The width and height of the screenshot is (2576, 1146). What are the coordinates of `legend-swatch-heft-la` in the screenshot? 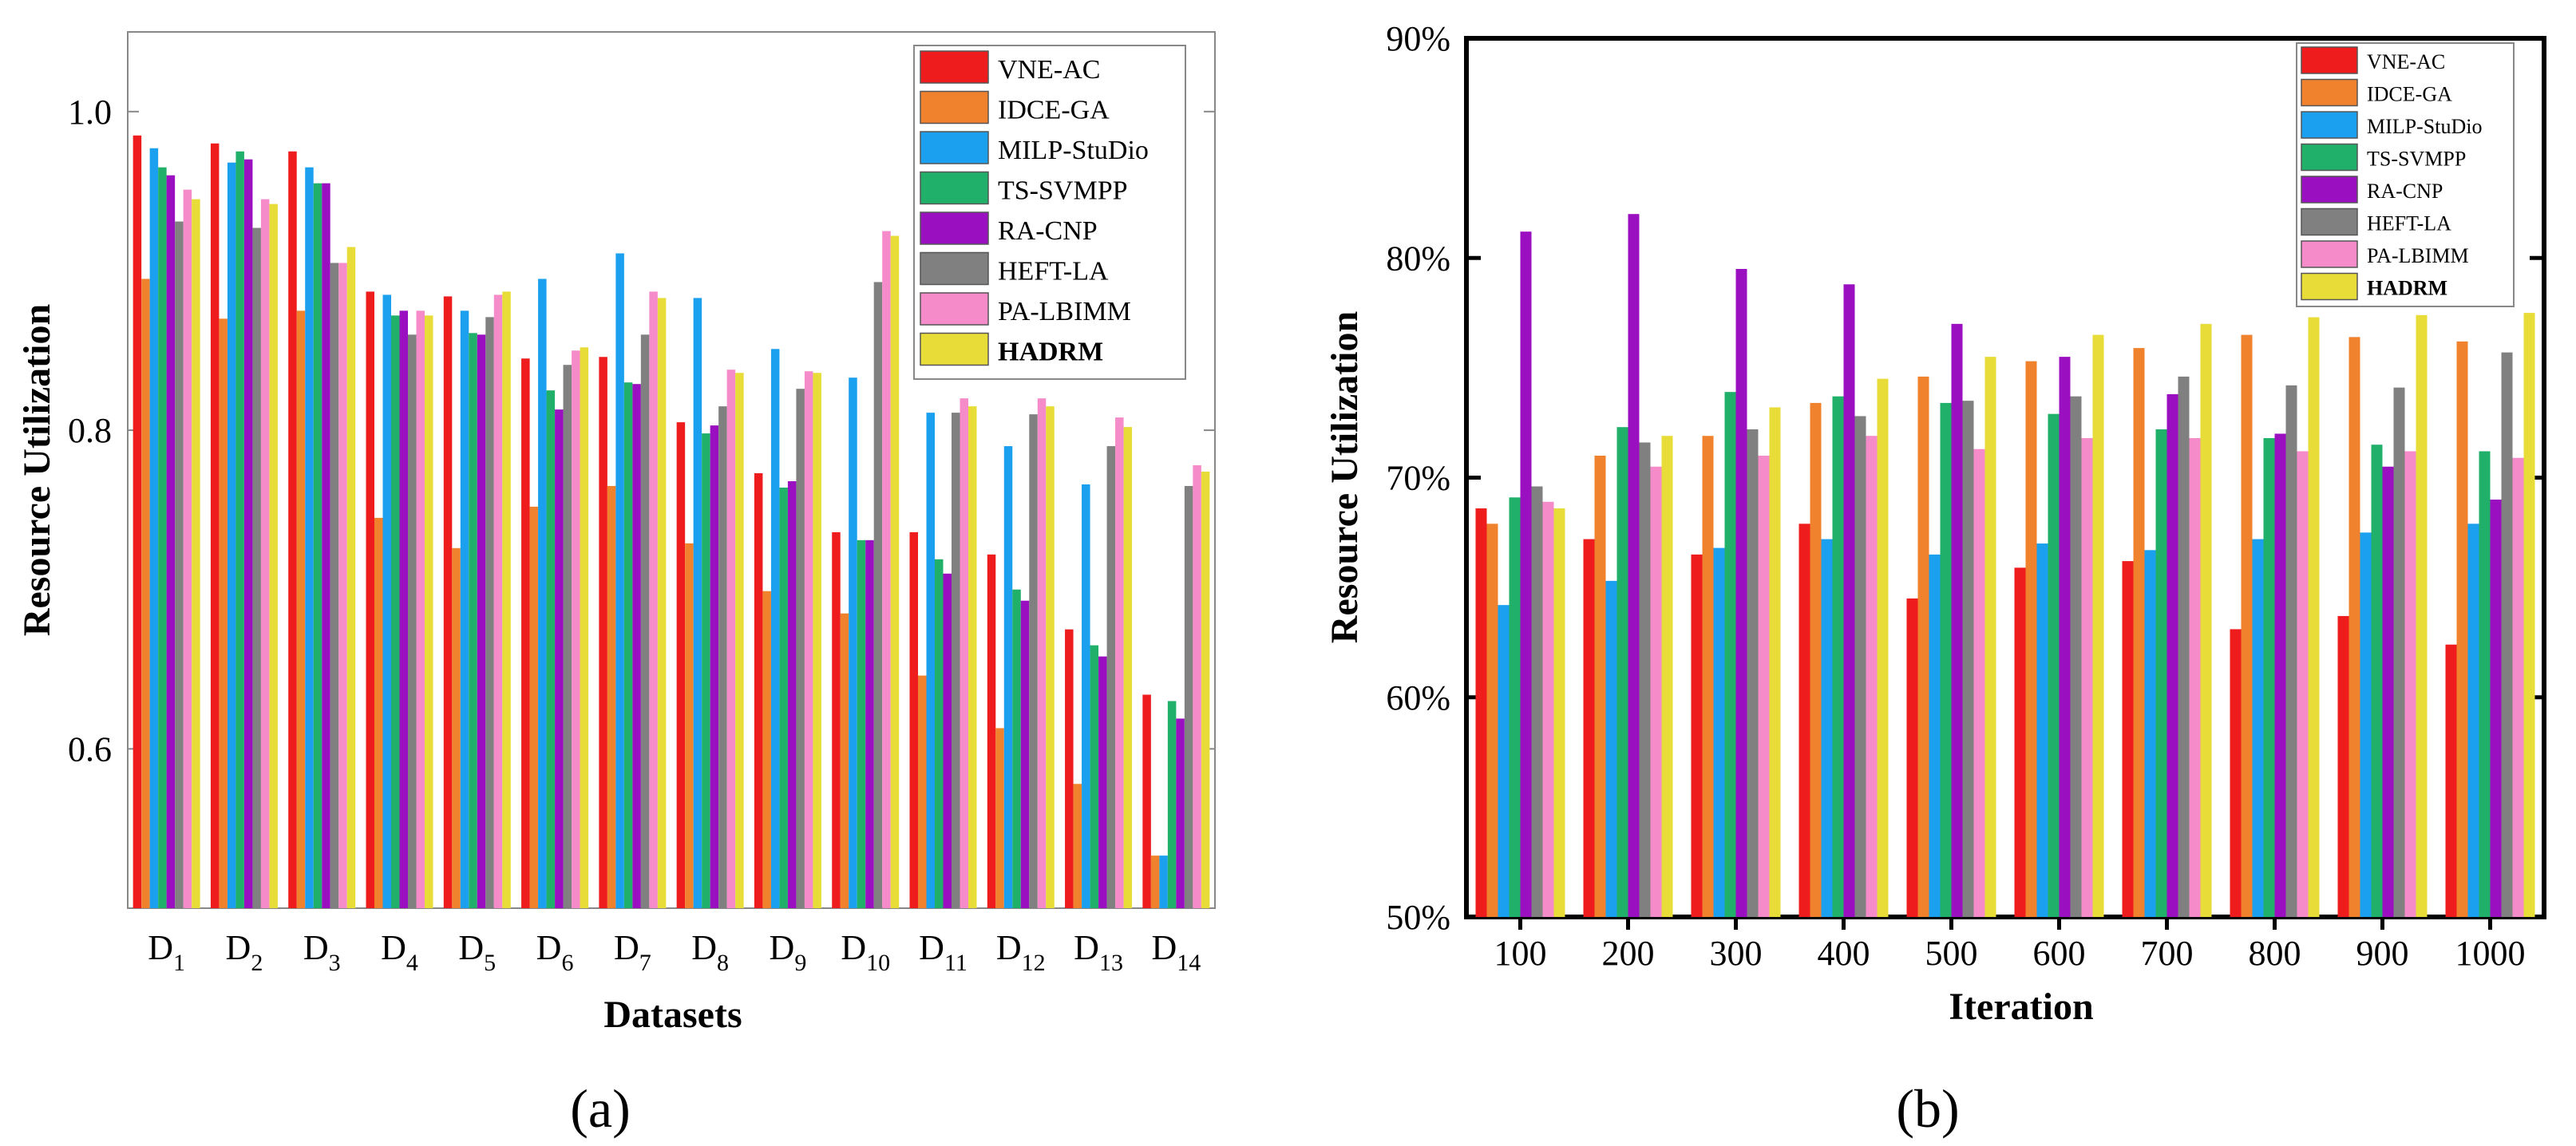 It's located at (2330, 222).